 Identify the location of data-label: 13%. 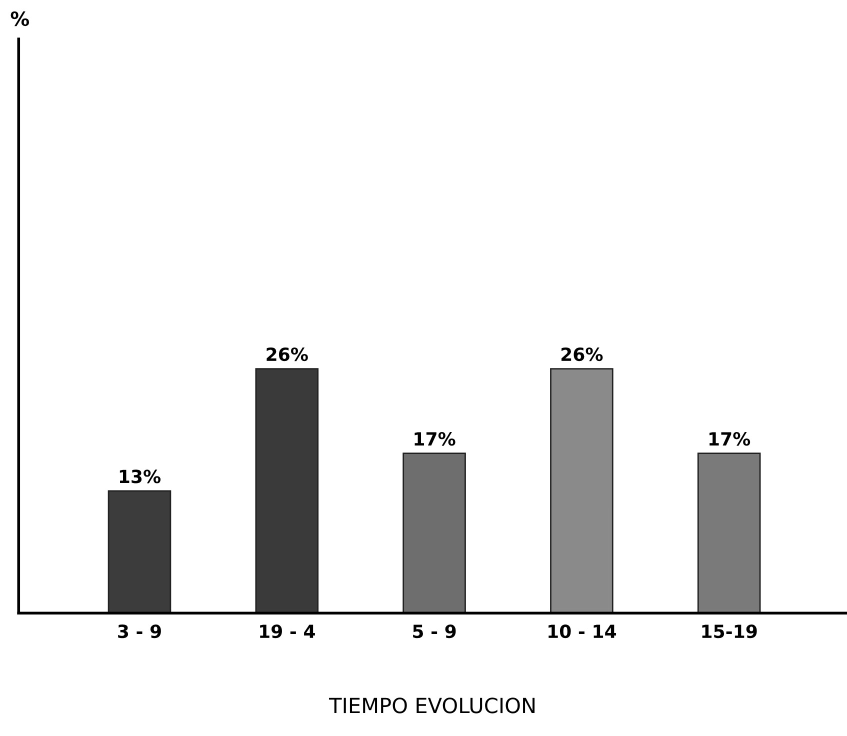
(140, 477).